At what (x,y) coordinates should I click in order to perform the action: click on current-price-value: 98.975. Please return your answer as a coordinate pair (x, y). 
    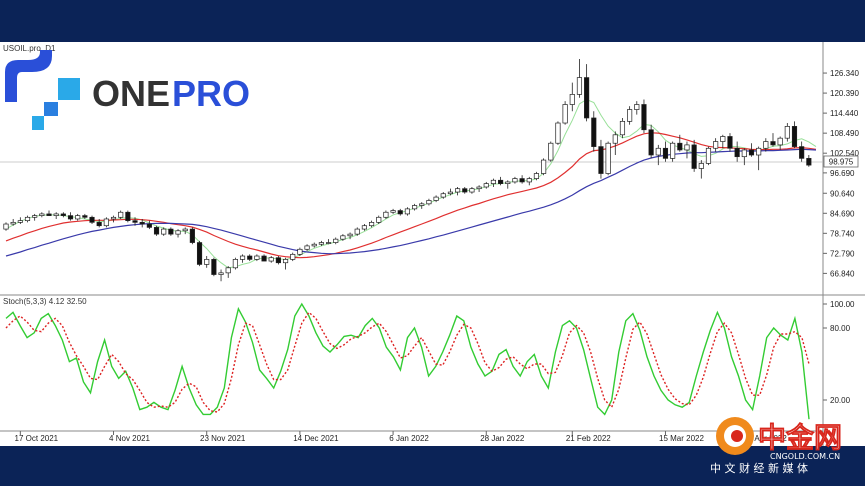
    Looking at the image, I should click on (841, 162).